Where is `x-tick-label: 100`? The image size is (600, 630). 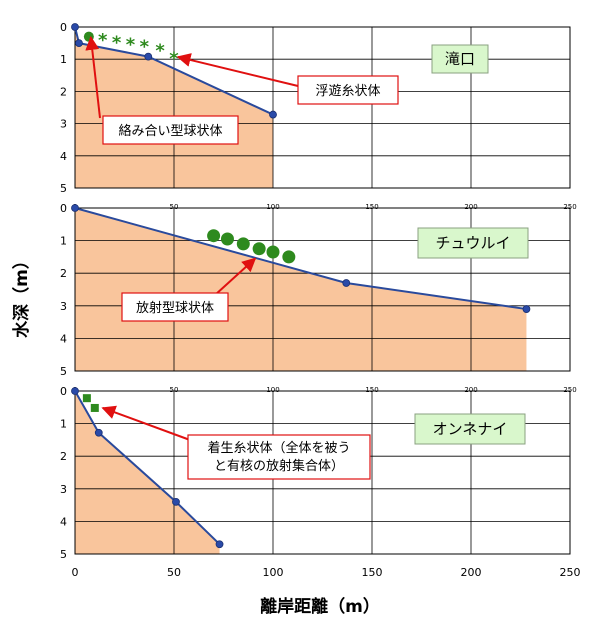 x-tick-label: 100 is located at coordinates (273, 572).